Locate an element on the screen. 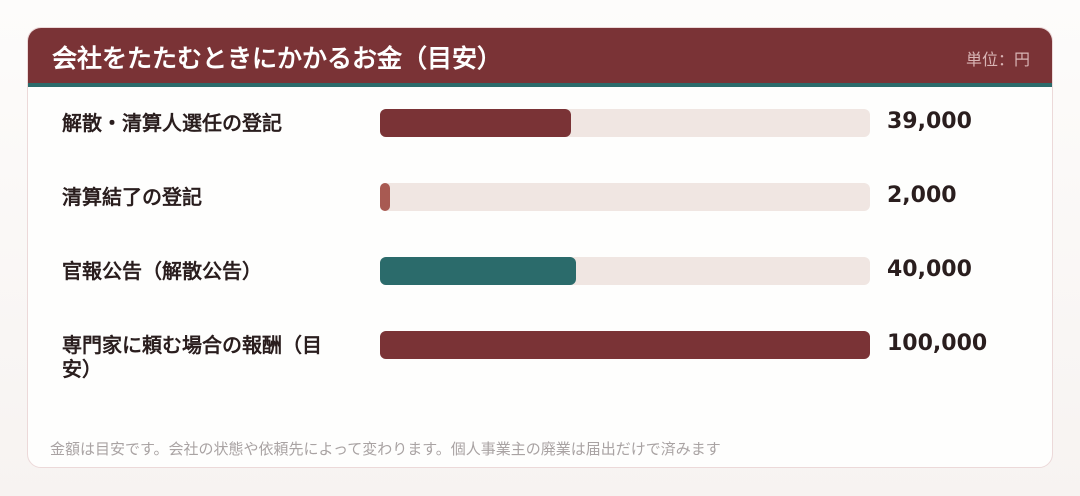 This screenshot has width=1080, height=496. value-label: 100,000 is located at coordinates (937, 343).